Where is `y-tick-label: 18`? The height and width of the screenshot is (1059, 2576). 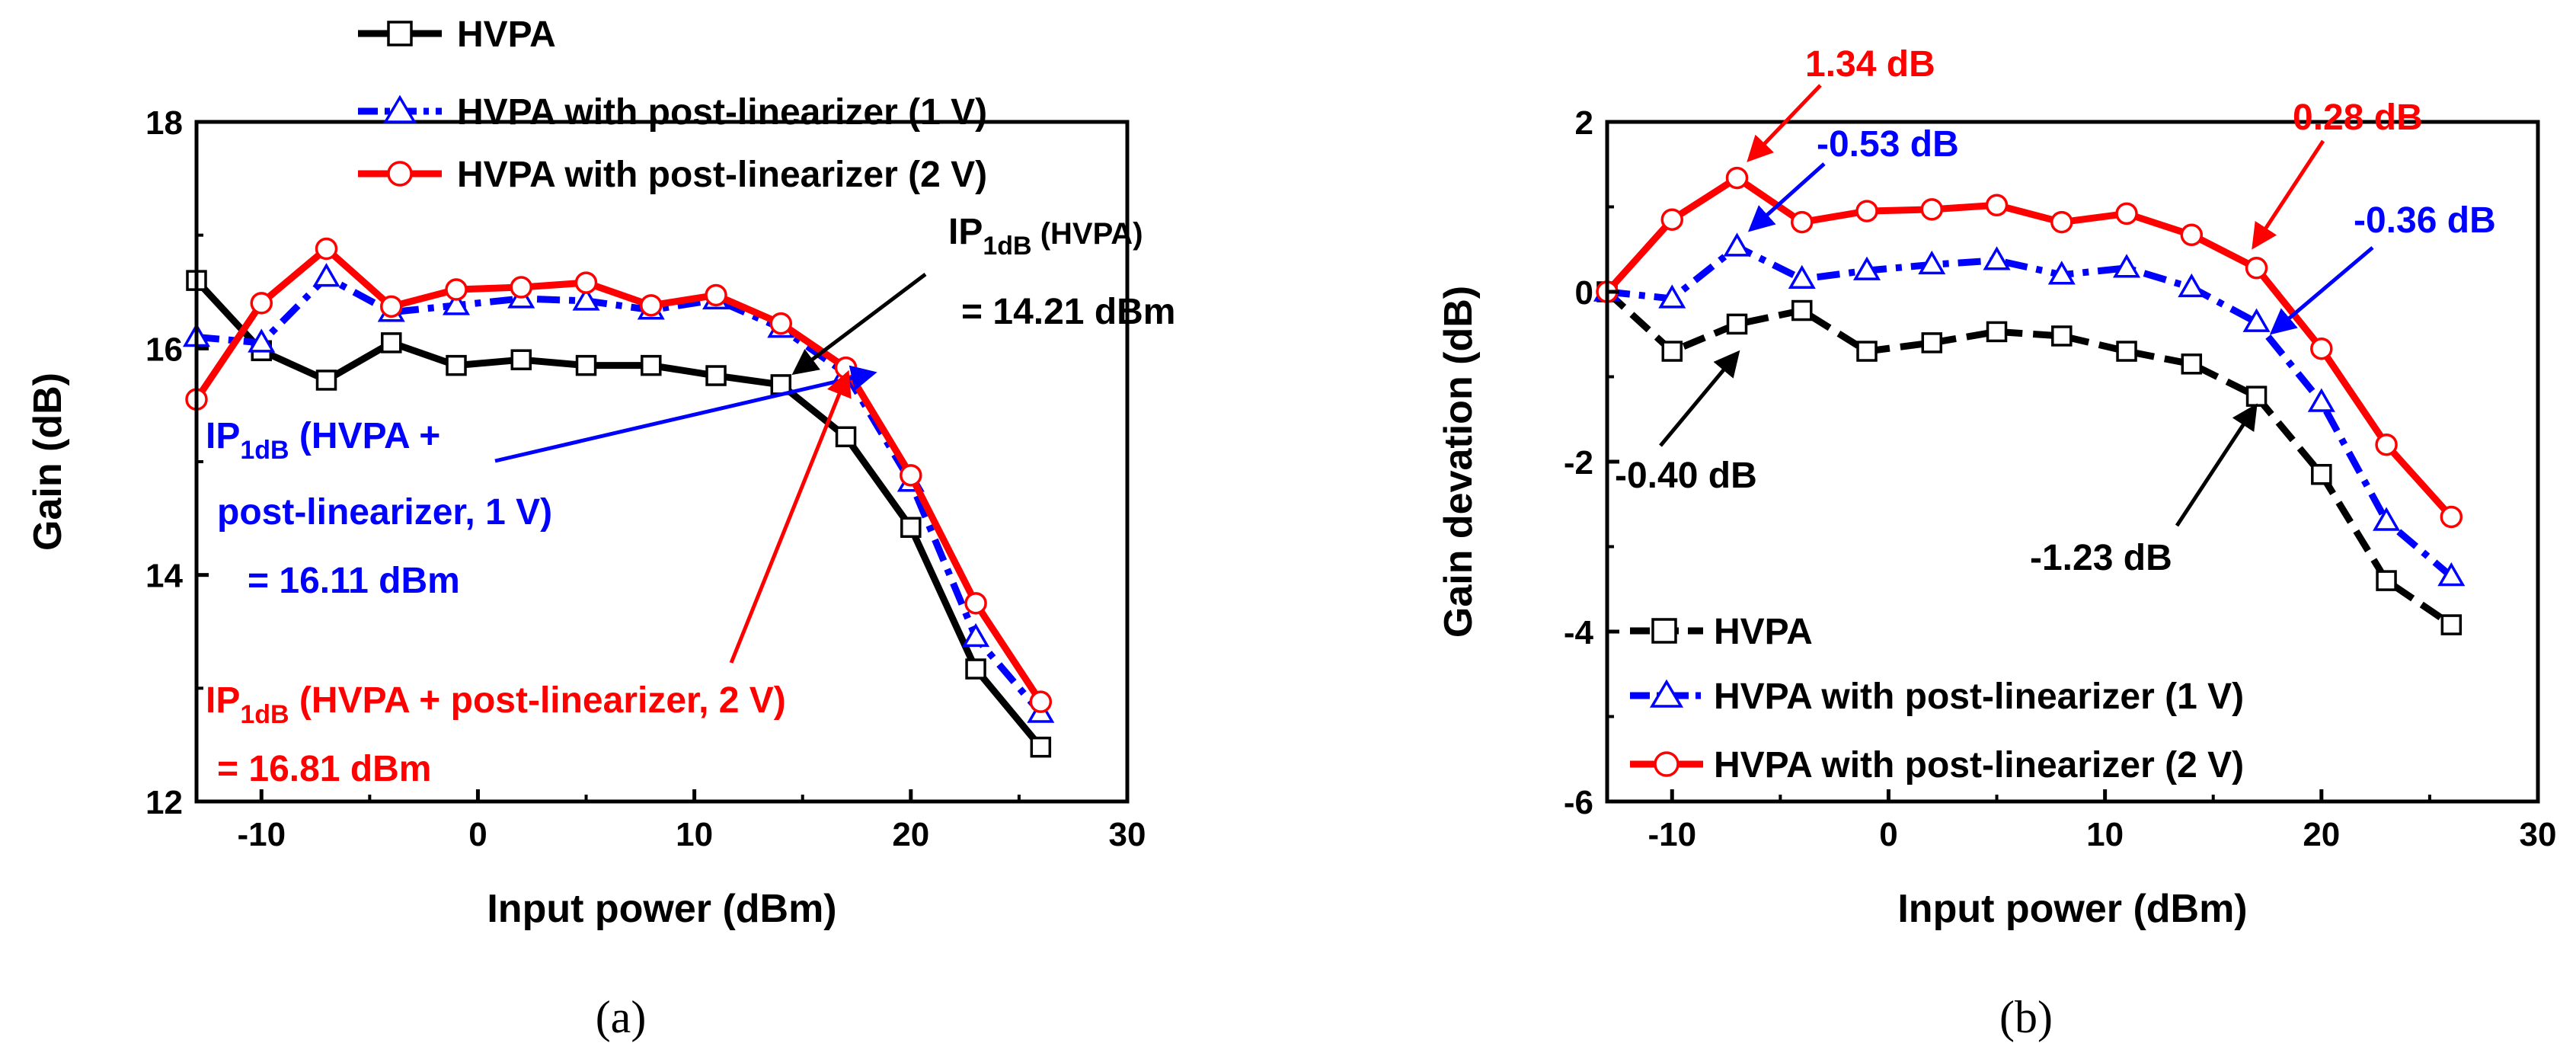
y-tick-label: 18 is located at coordinates (164, 123).